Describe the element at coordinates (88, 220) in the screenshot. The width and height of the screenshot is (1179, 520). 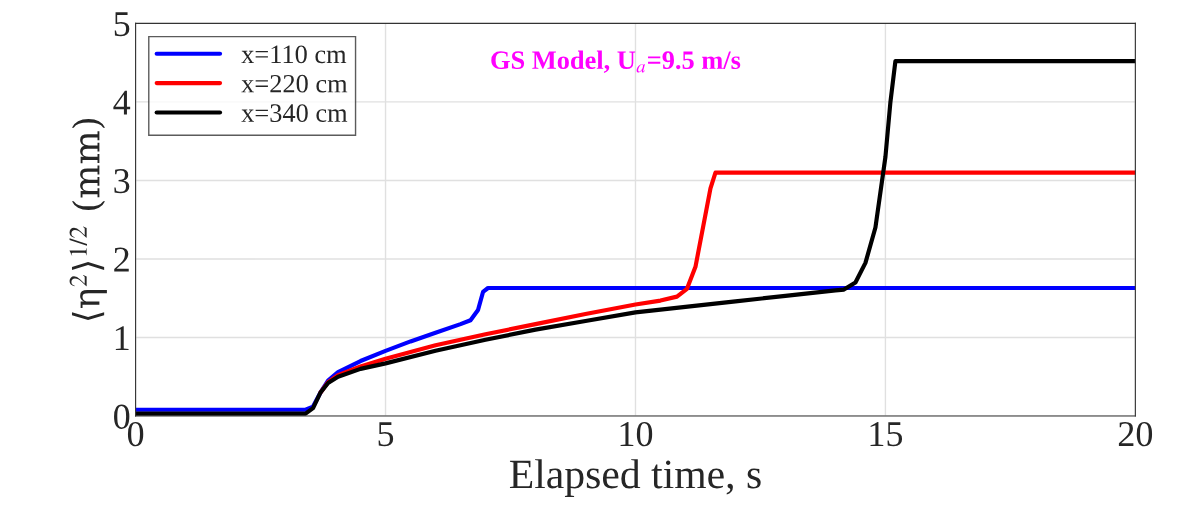
I see `y-axis-title: ⟨η$^{2}$⟩$^{1/2}$ (mm)` at that location.